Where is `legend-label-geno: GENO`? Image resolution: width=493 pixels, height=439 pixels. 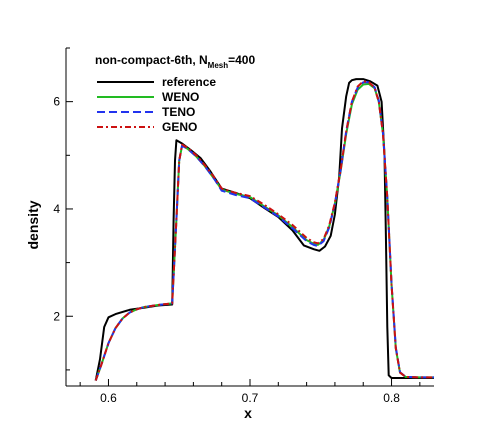 legend-label-geno: GENO is located at coordinates (179, 127).